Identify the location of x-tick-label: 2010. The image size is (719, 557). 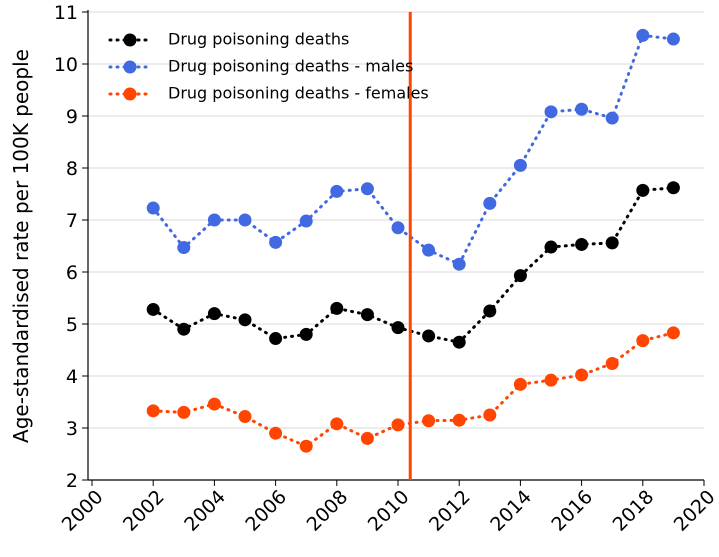
(389, 511).